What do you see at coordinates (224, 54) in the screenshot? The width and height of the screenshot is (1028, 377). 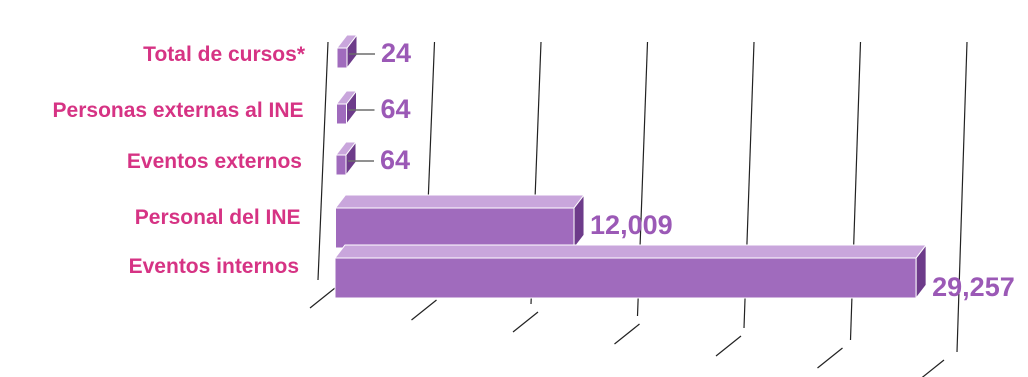 I see `category-label-0: Total de cursos*` at bounding box center [224, 54].